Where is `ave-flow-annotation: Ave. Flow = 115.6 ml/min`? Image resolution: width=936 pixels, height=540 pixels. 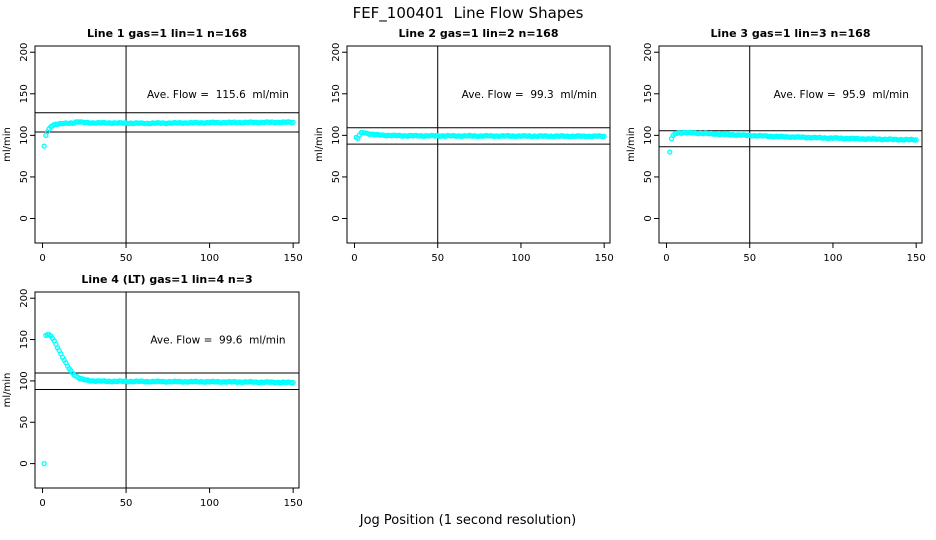
ave-flow-annotation: Ave. Flow = 115.6 ml/min is located at coordinates (218, 95).